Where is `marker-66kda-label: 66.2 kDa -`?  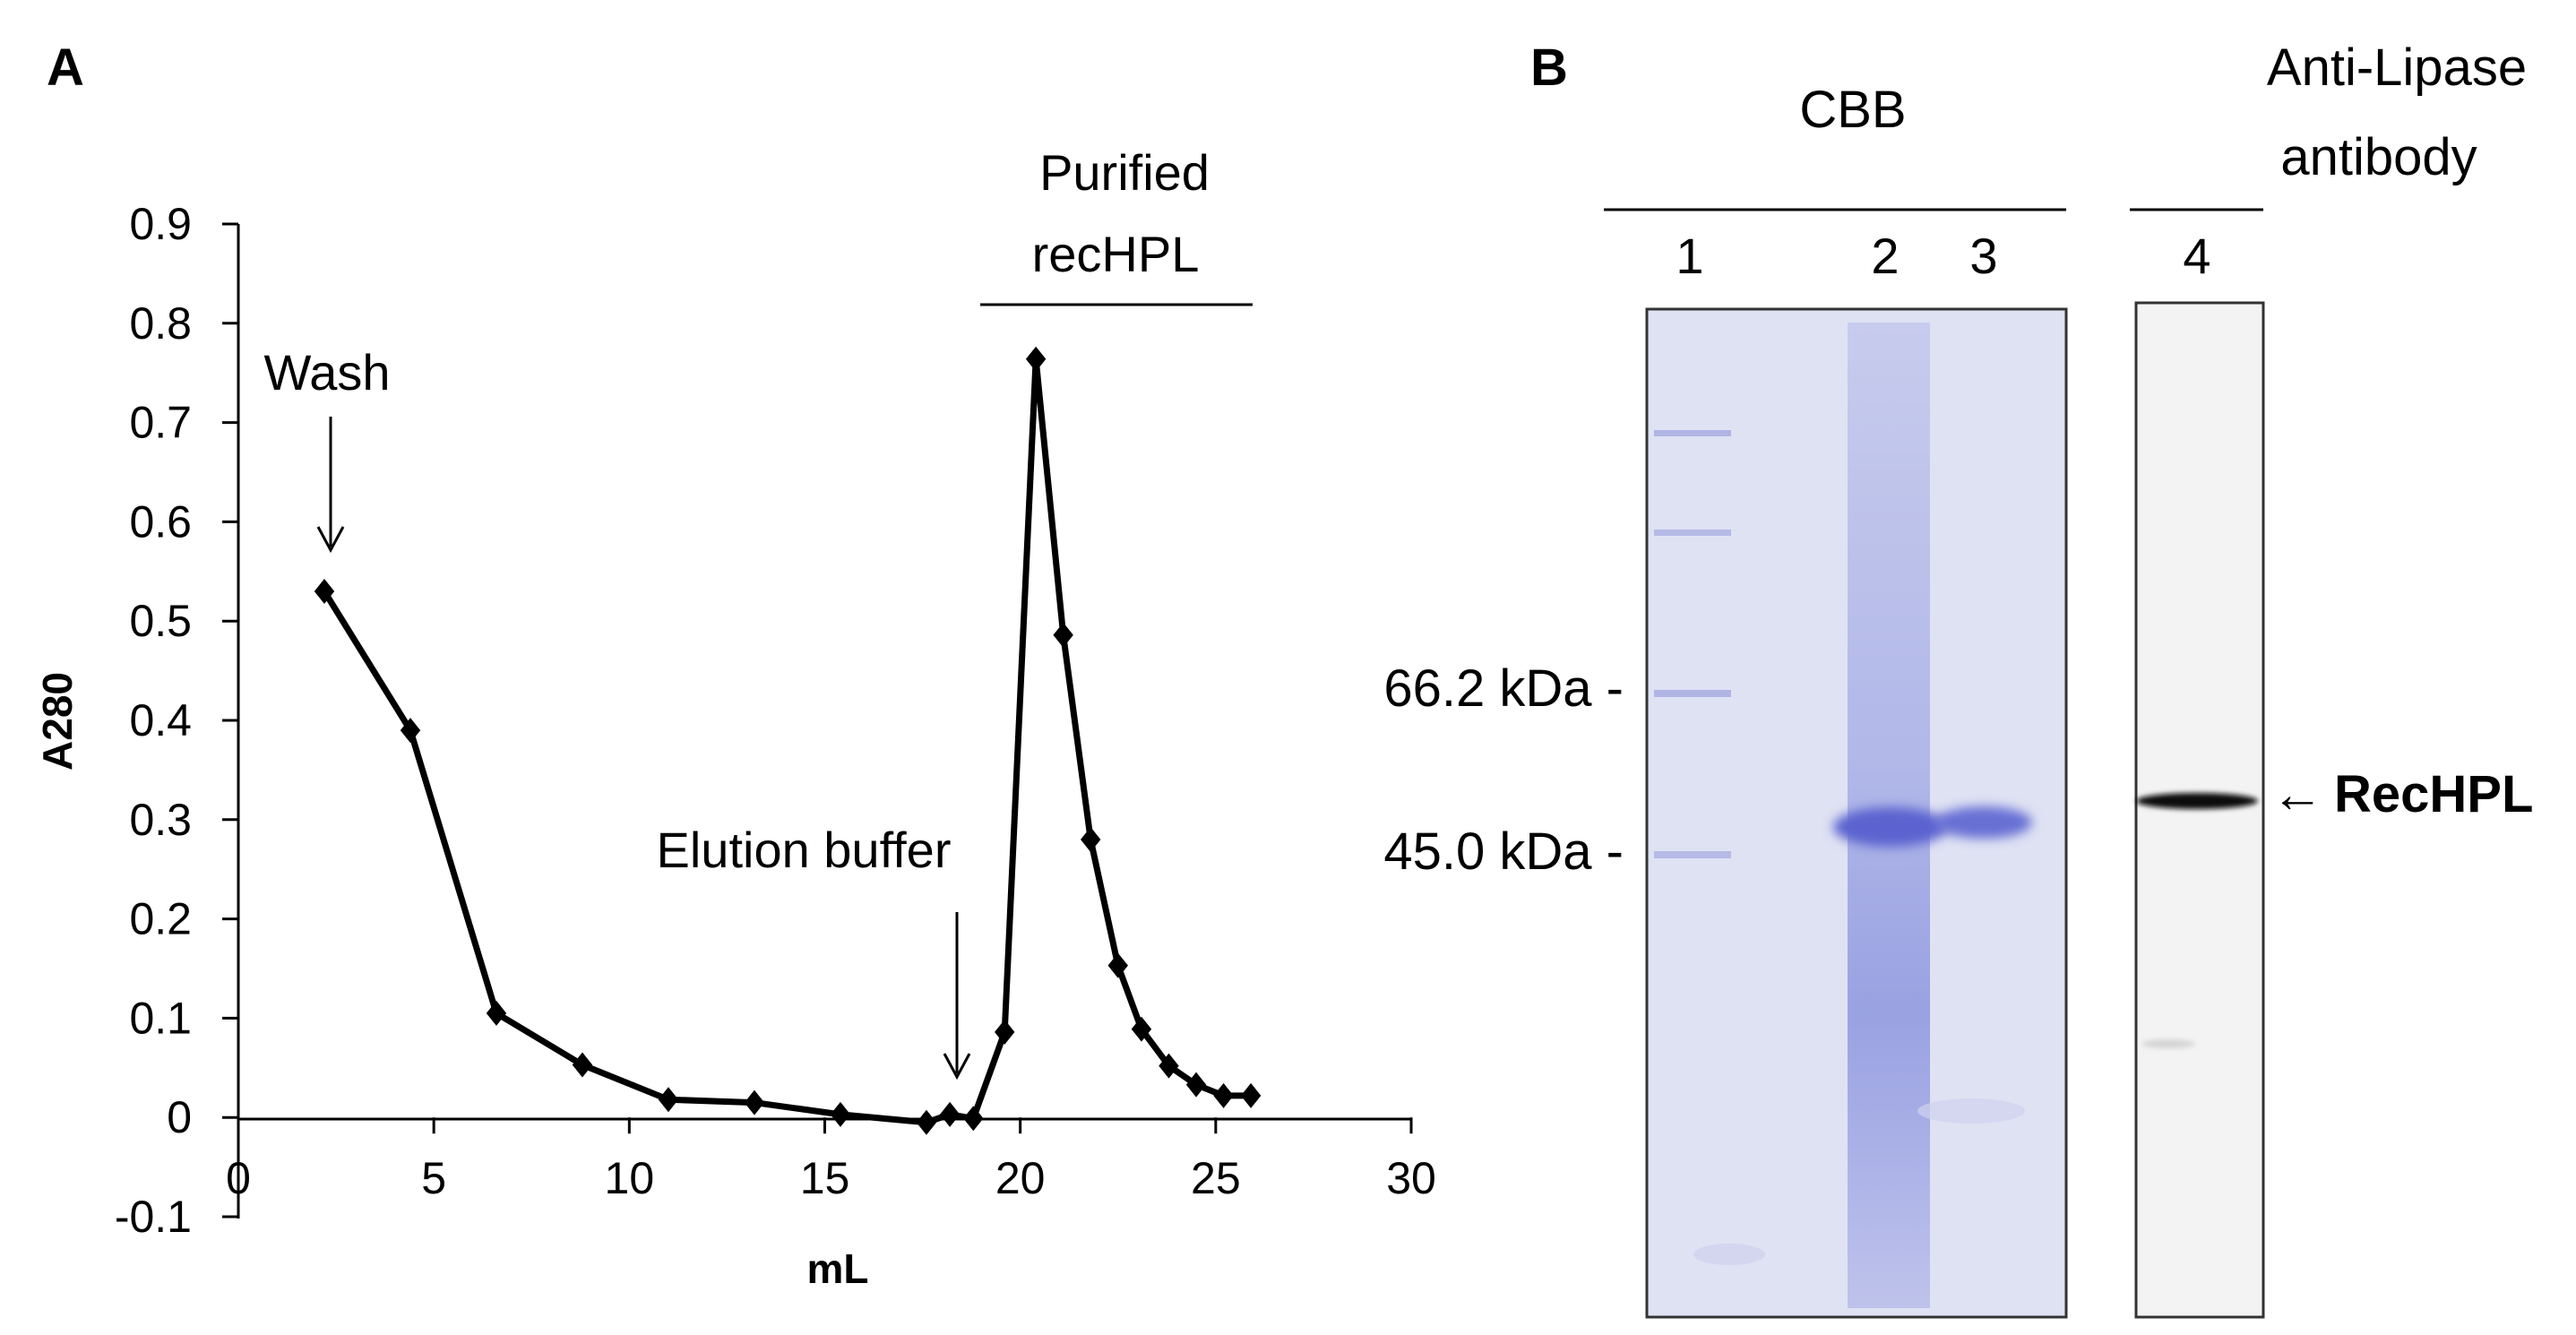 marker-66kda-label: 66.2 kDa - is located at coordinates (1503, 688).